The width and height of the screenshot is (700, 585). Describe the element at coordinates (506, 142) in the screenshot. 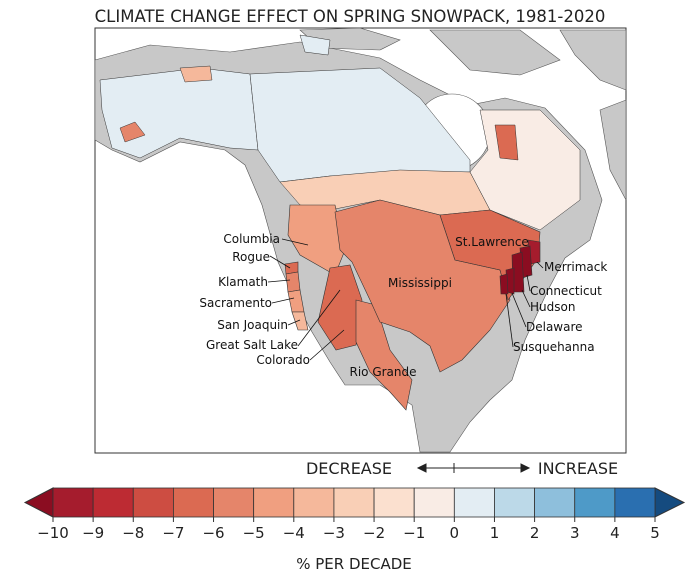

I see `labrador-basin` at that location.